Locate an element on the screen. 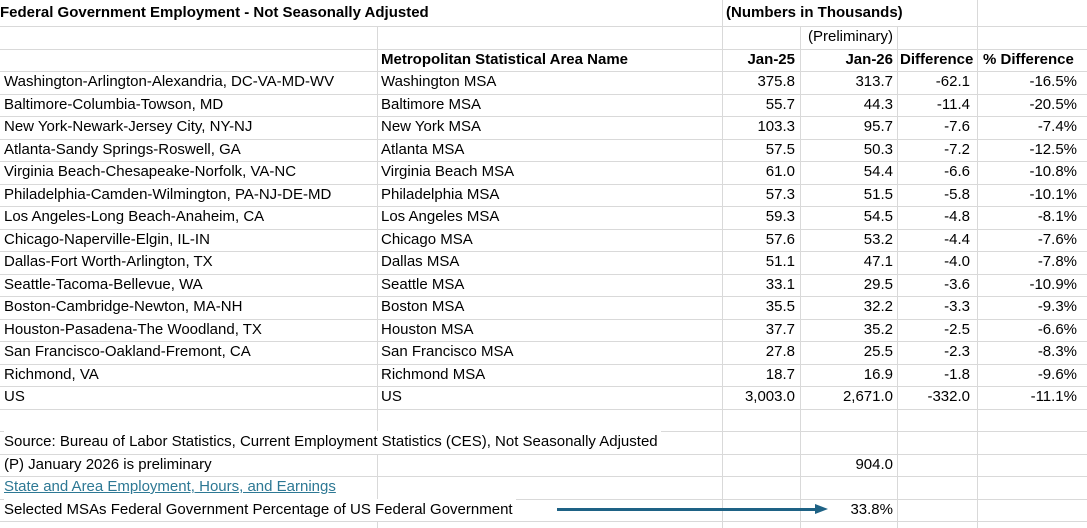  cell-jan26: 54.4 is located at coordinates (878, 171).